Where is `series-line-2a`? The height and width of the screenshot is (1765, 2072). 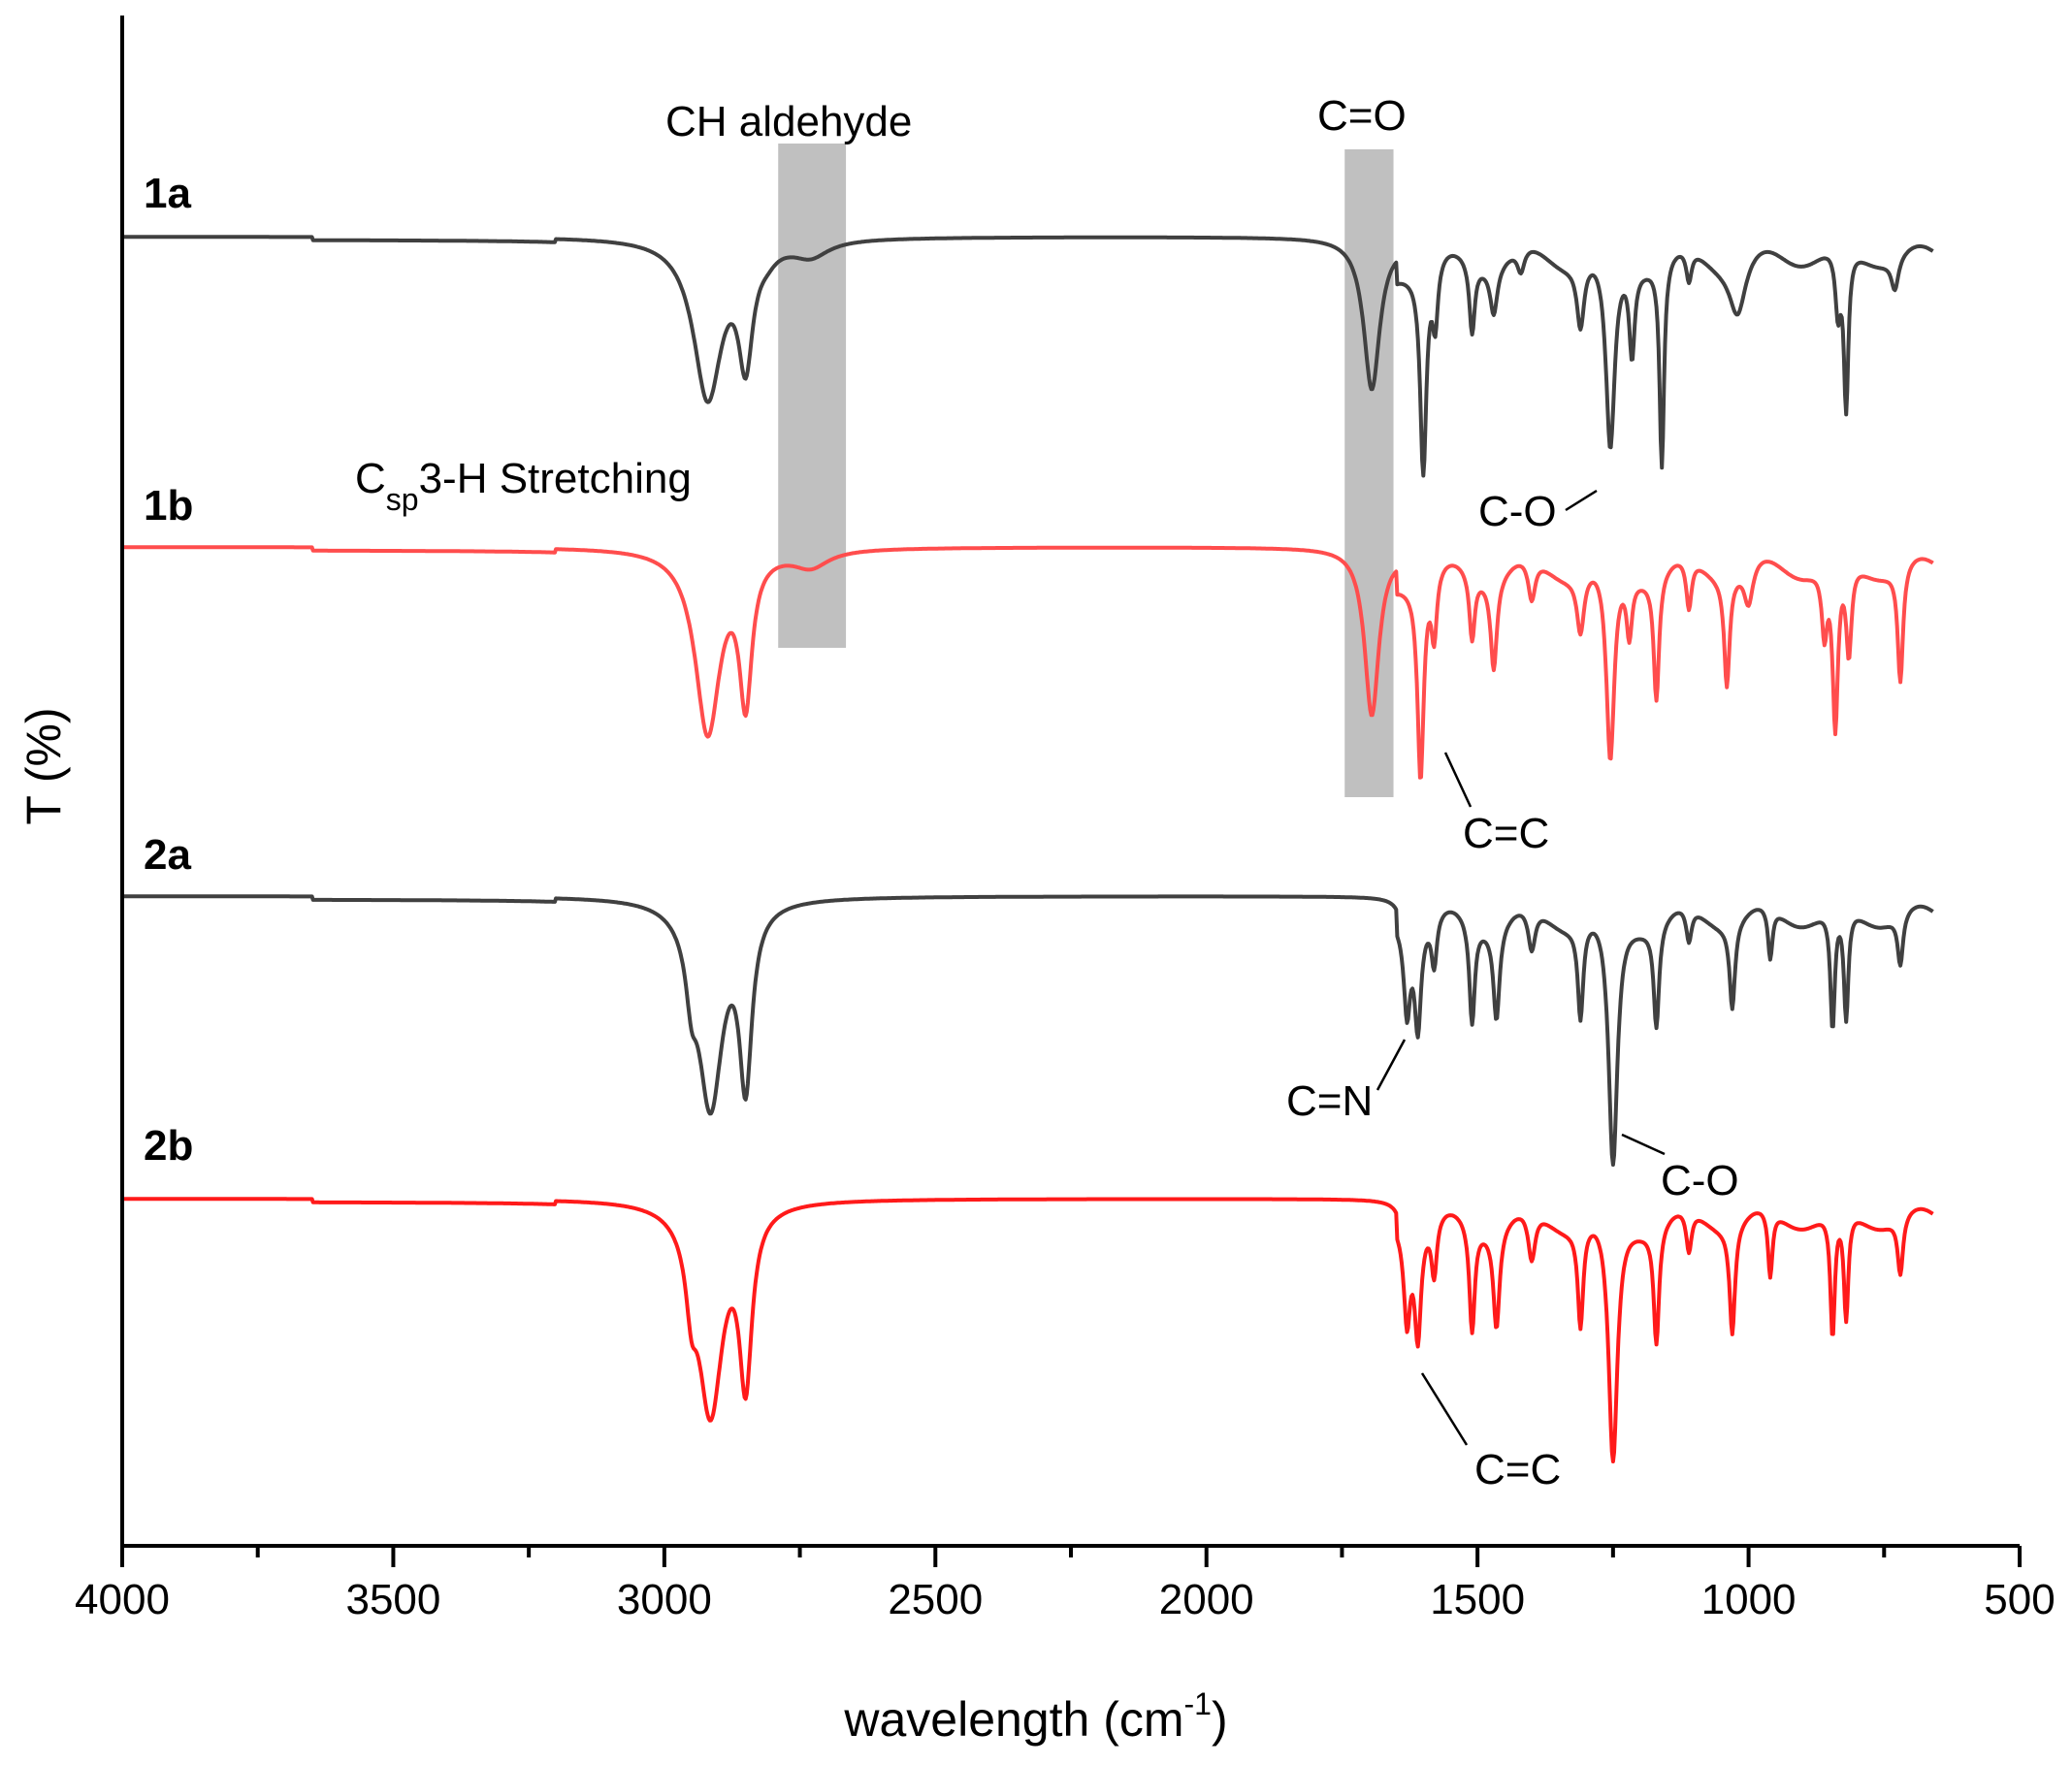
series-line-2a is located at coordinates (1027, 1030).